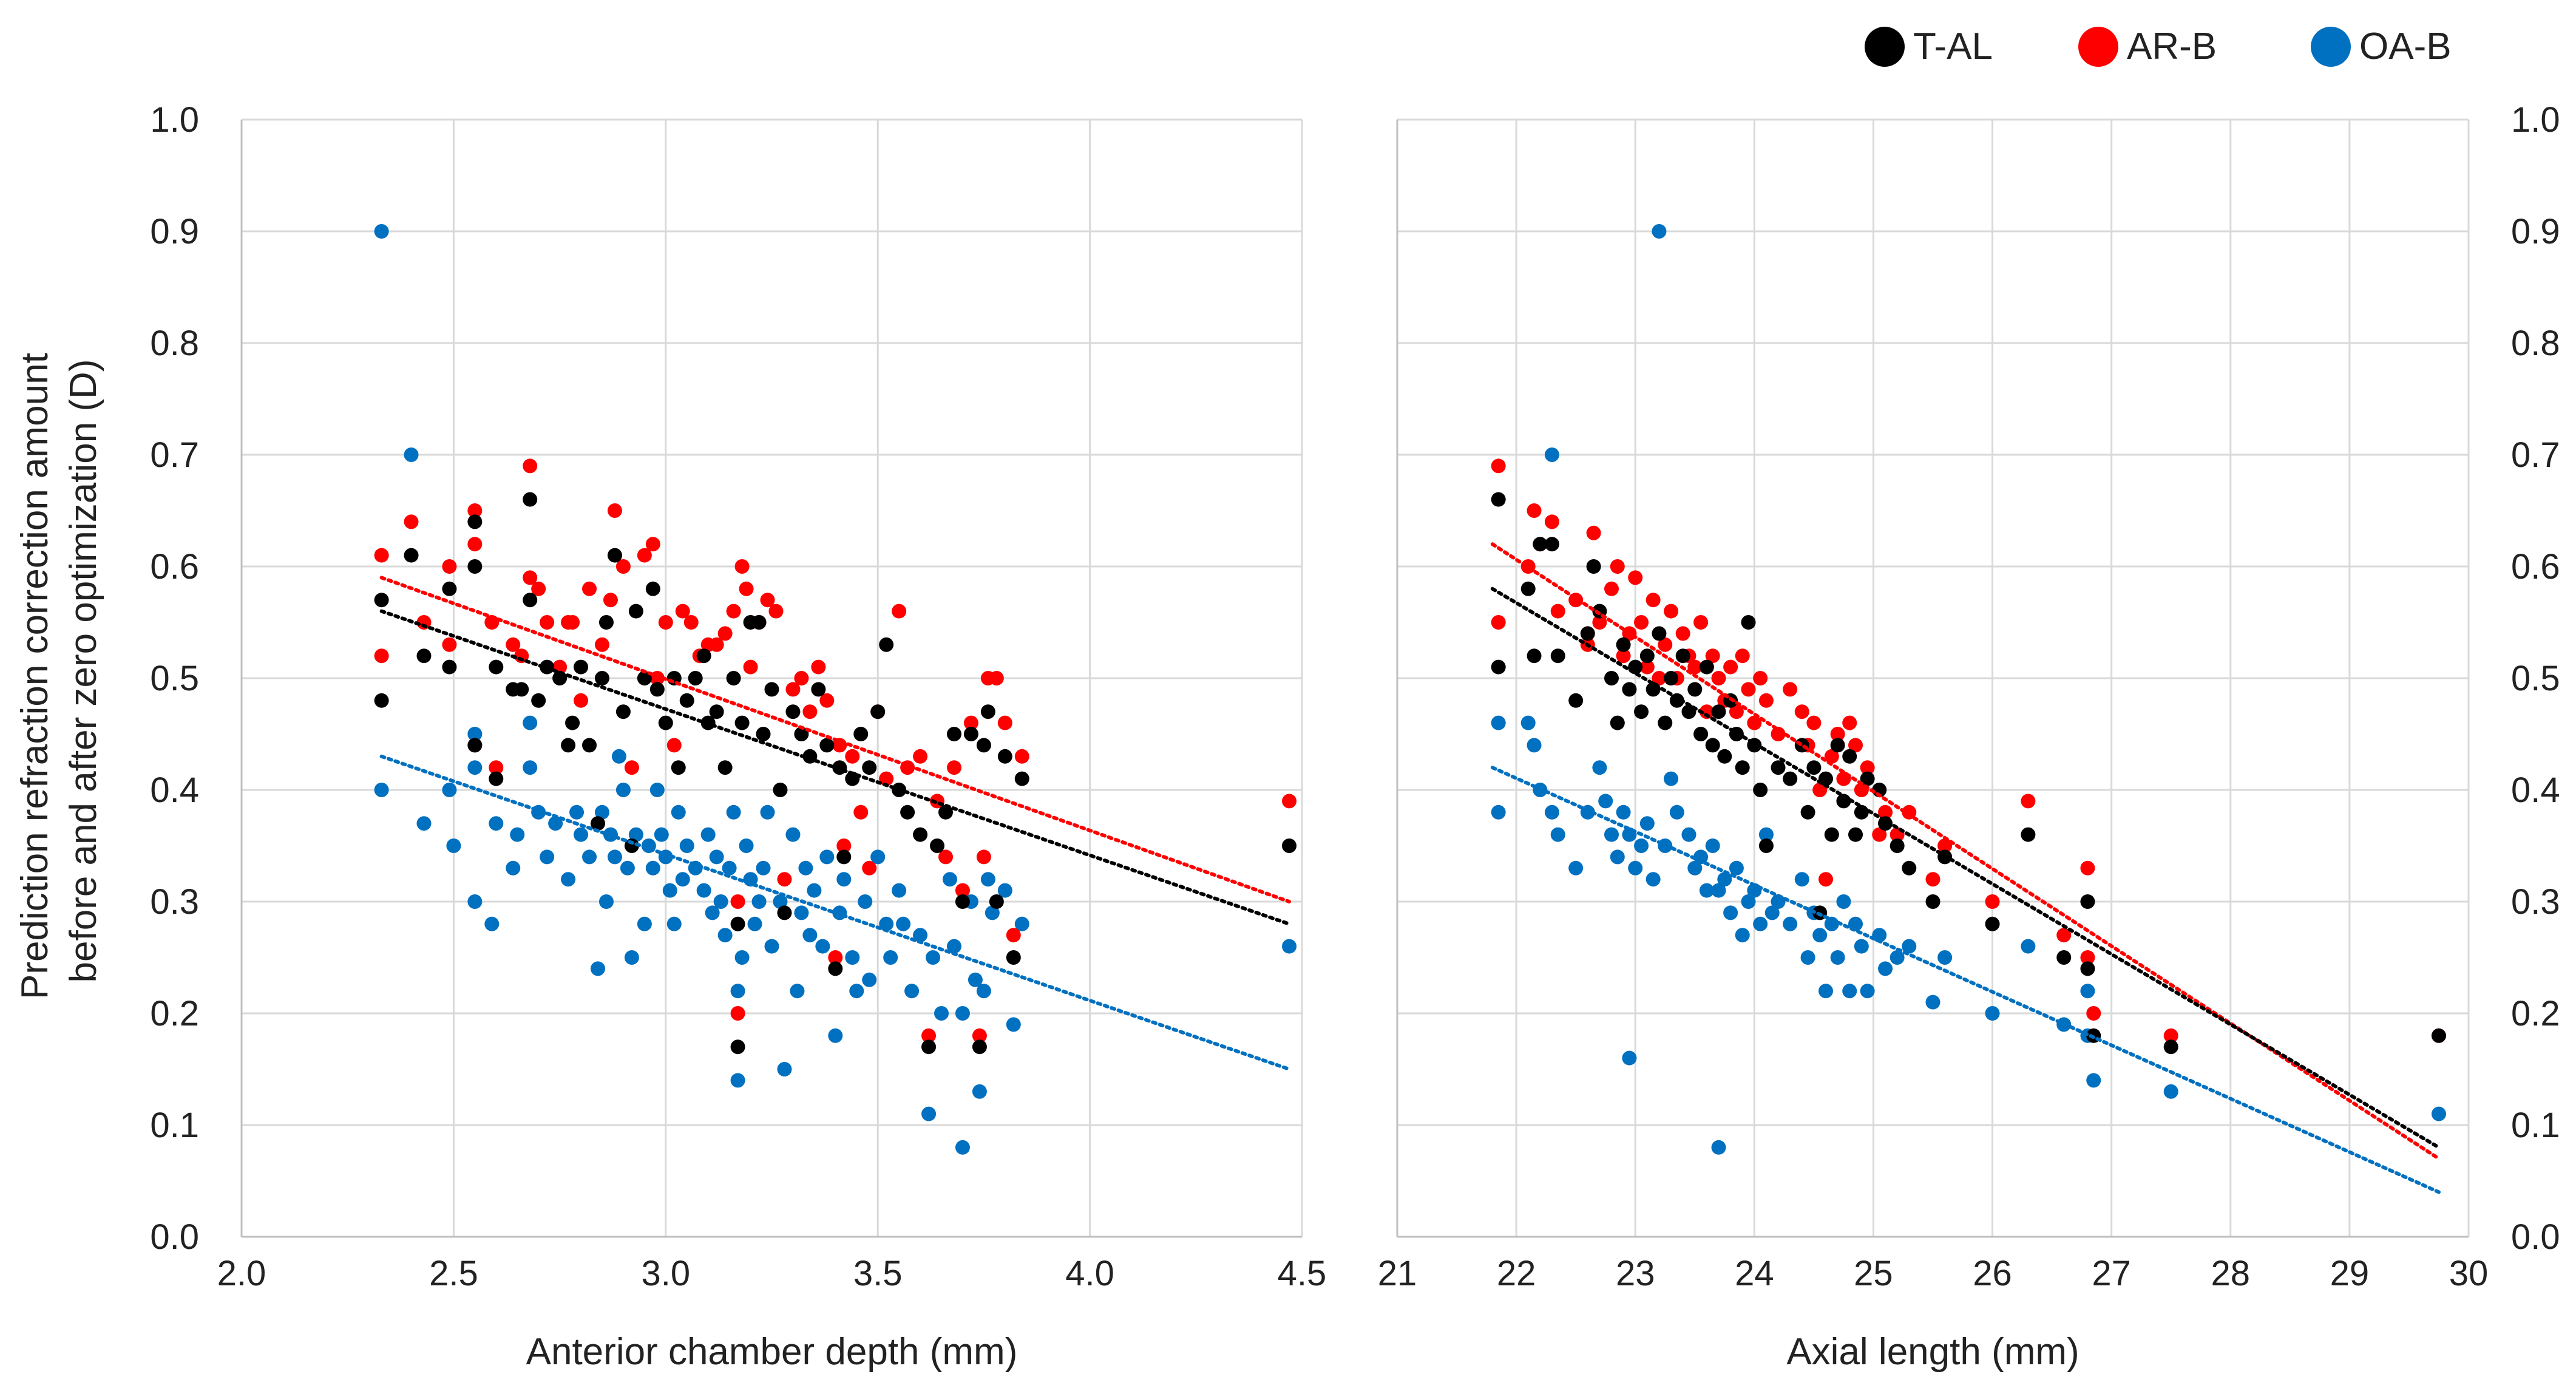  I want to click on al-trendline-t-al, so click(1965, 868).